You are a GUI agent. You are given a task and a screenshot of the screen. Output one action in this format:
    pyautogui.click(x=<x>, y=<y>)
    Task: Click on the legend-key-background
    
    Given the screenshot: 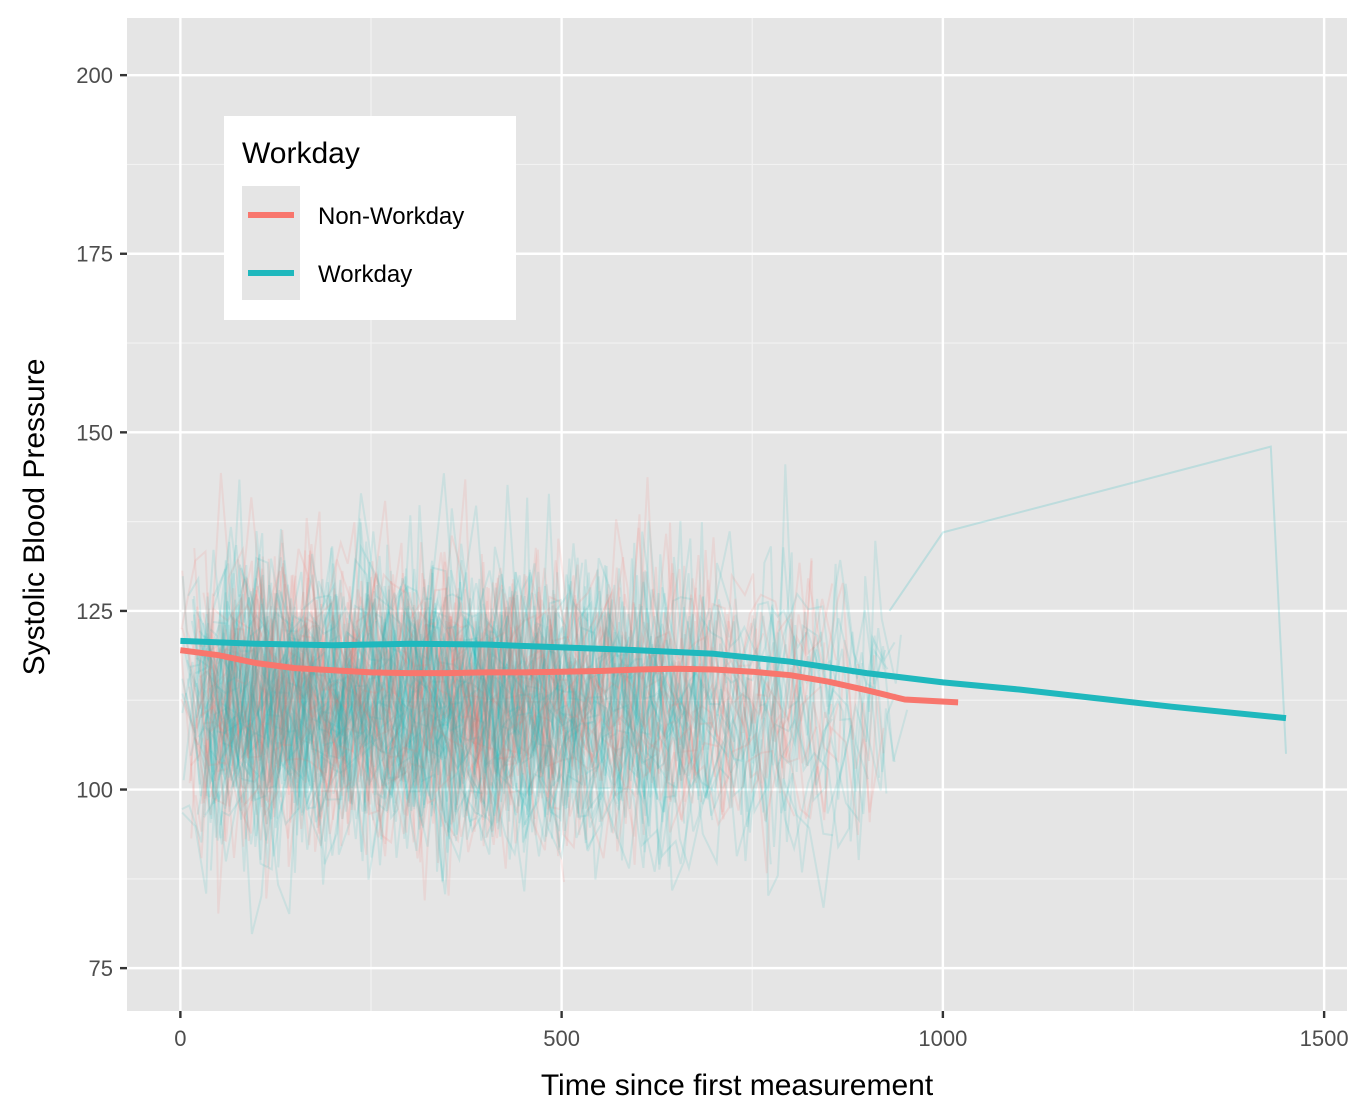 What is the action you would take?
    pyautogui.click(x=271, y=243)
    